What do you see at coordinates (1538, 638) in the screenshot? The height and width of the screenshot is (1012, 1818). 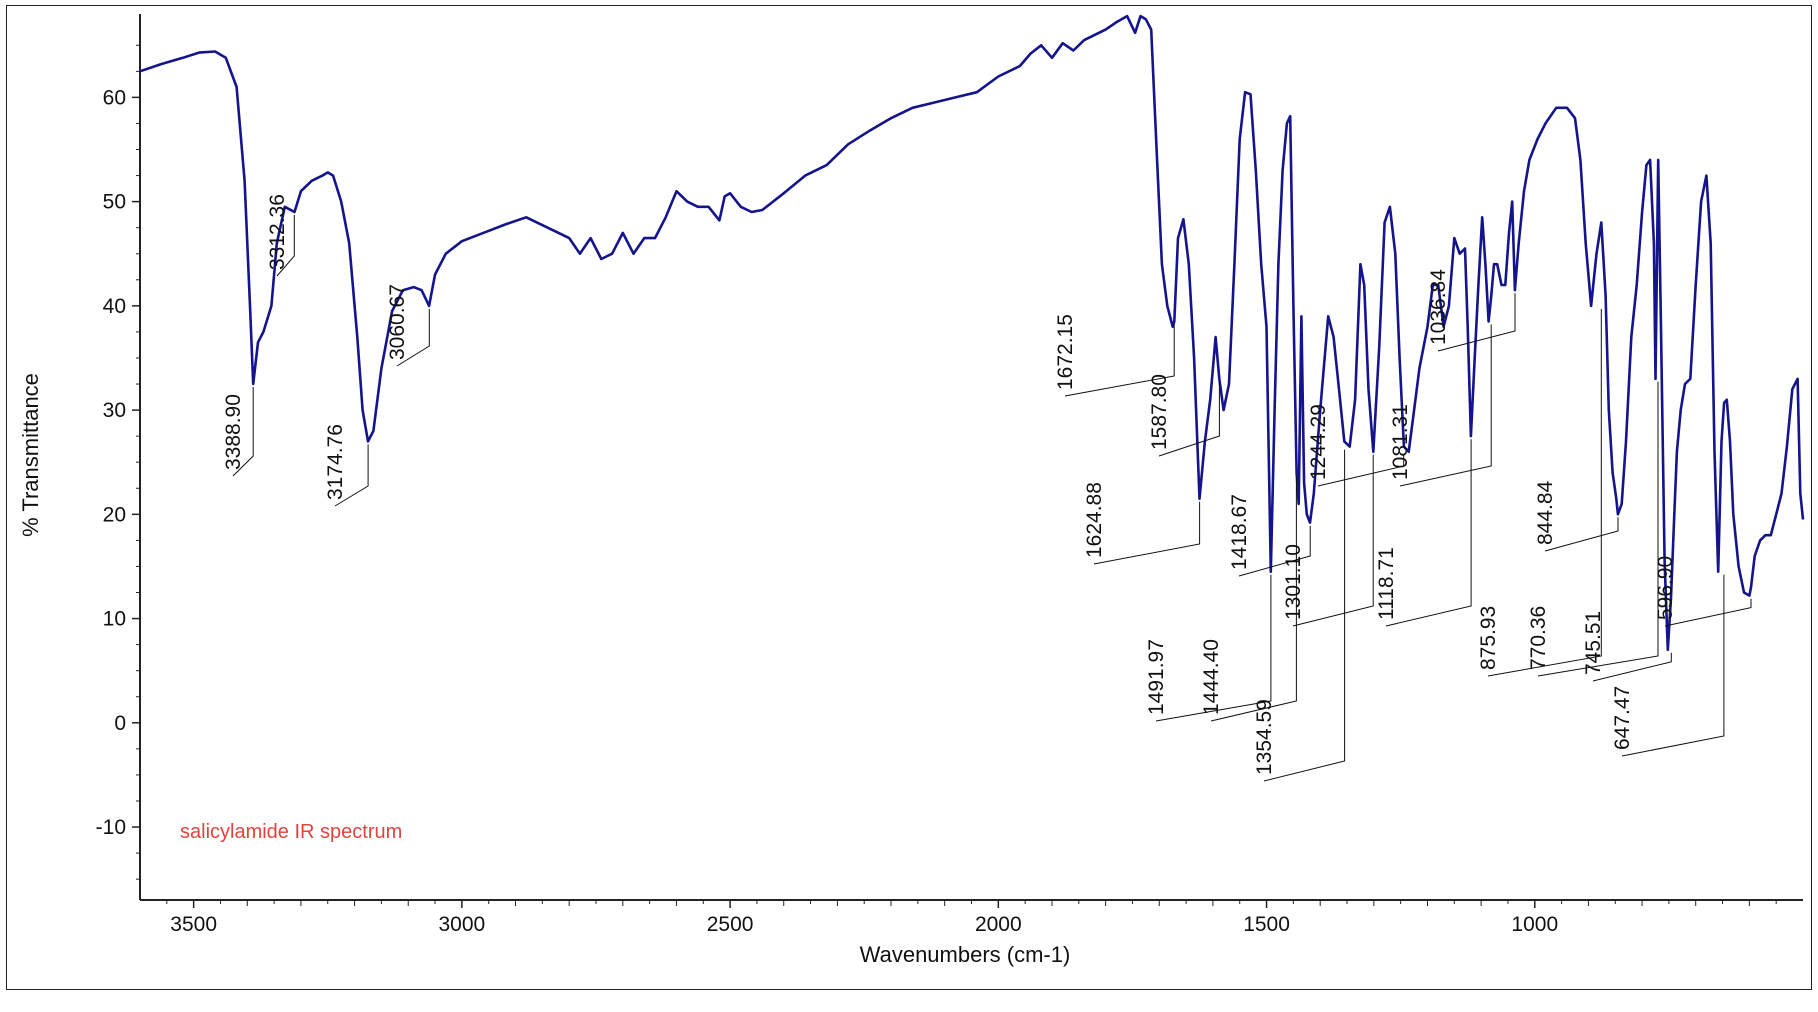 I see `peak-label: 770.36` at bounding box center [1538, 638].